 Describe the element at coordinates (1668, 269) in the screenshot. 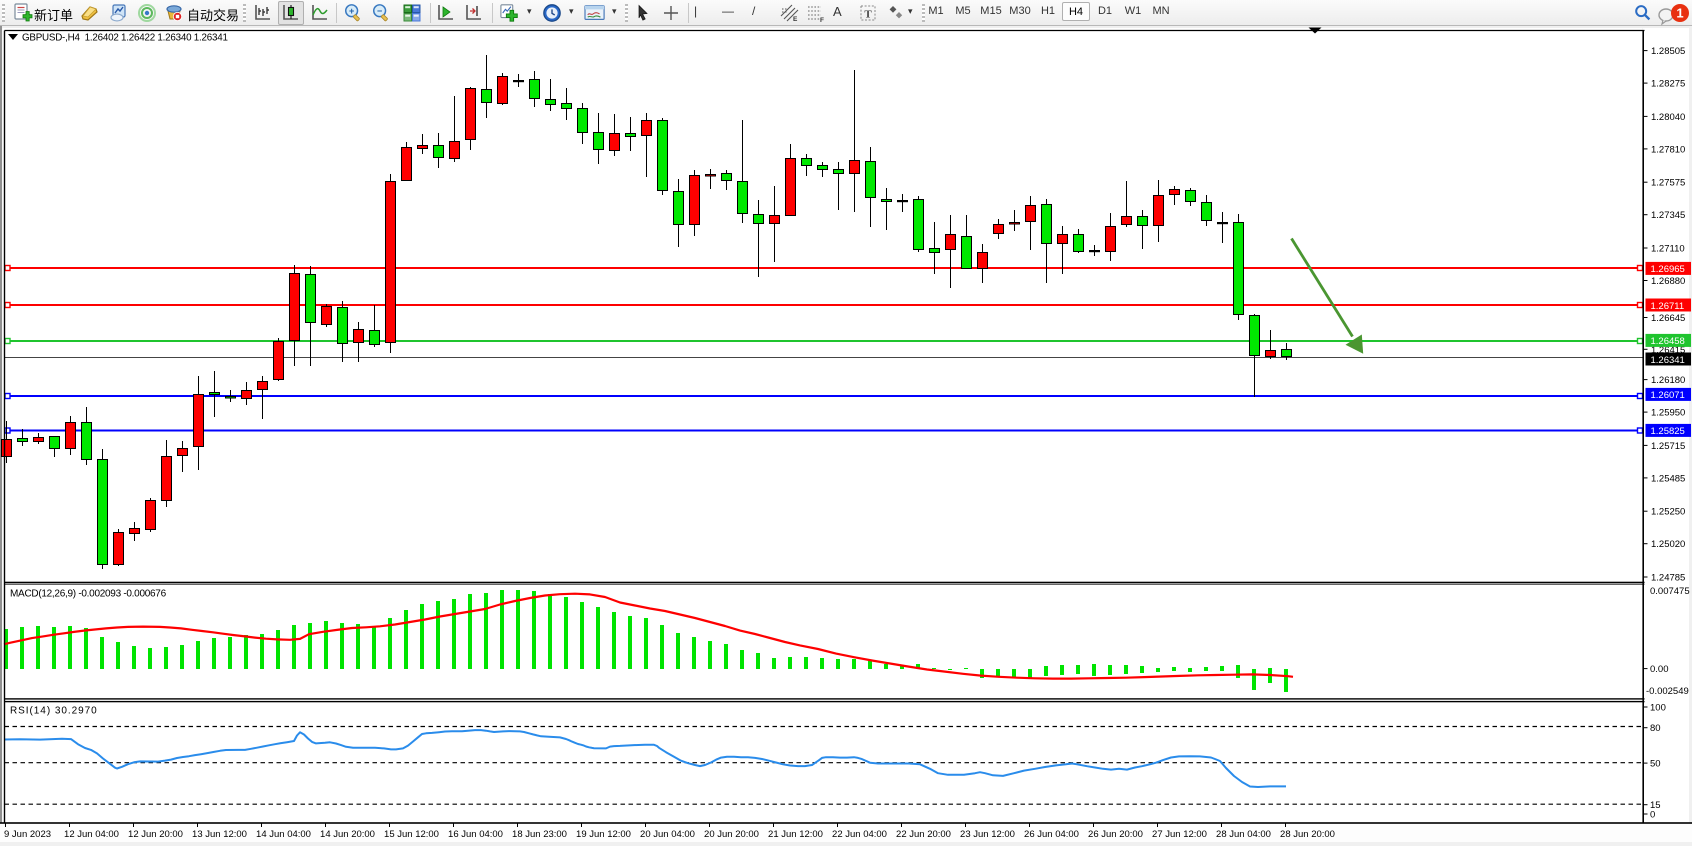

I see `svg-text: 1.26965` at that location.